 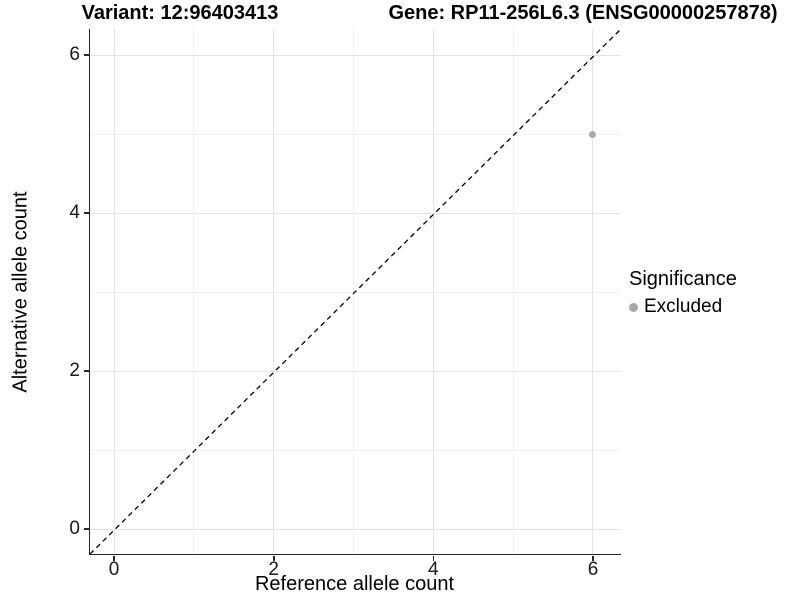 I want to click on gene-title: Gene: RP11-256L6.3 (ENSG00000257878), so click(x=583, y=13).